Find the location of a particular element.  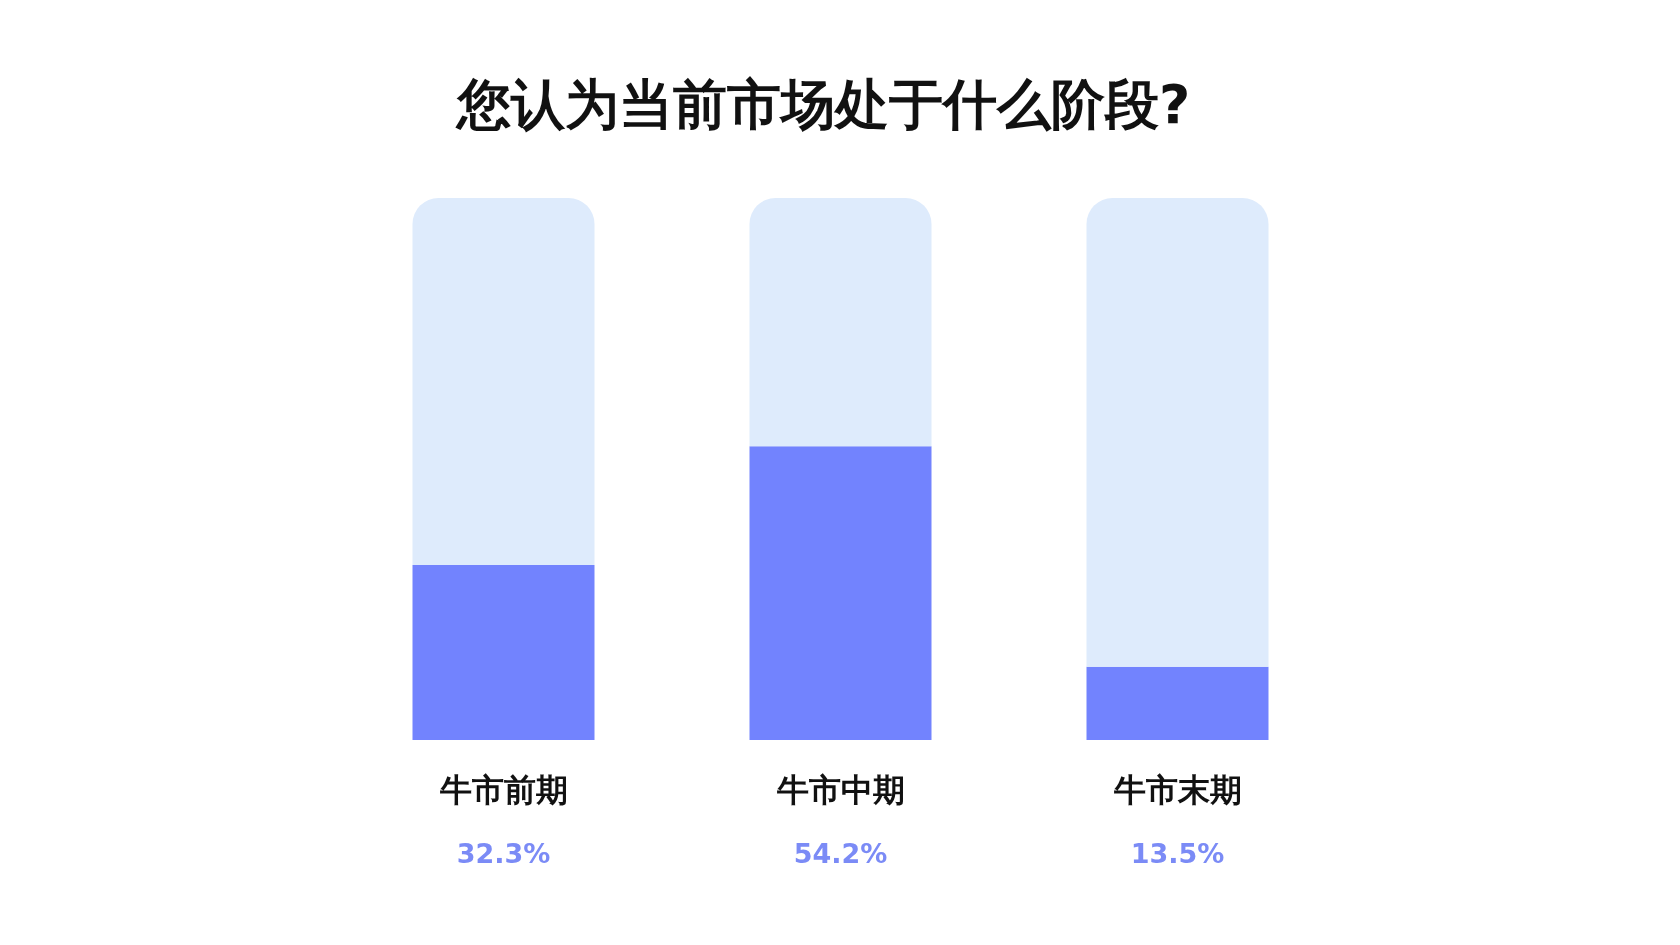

data-label: 32.3% is located at coordinates (503, 853).